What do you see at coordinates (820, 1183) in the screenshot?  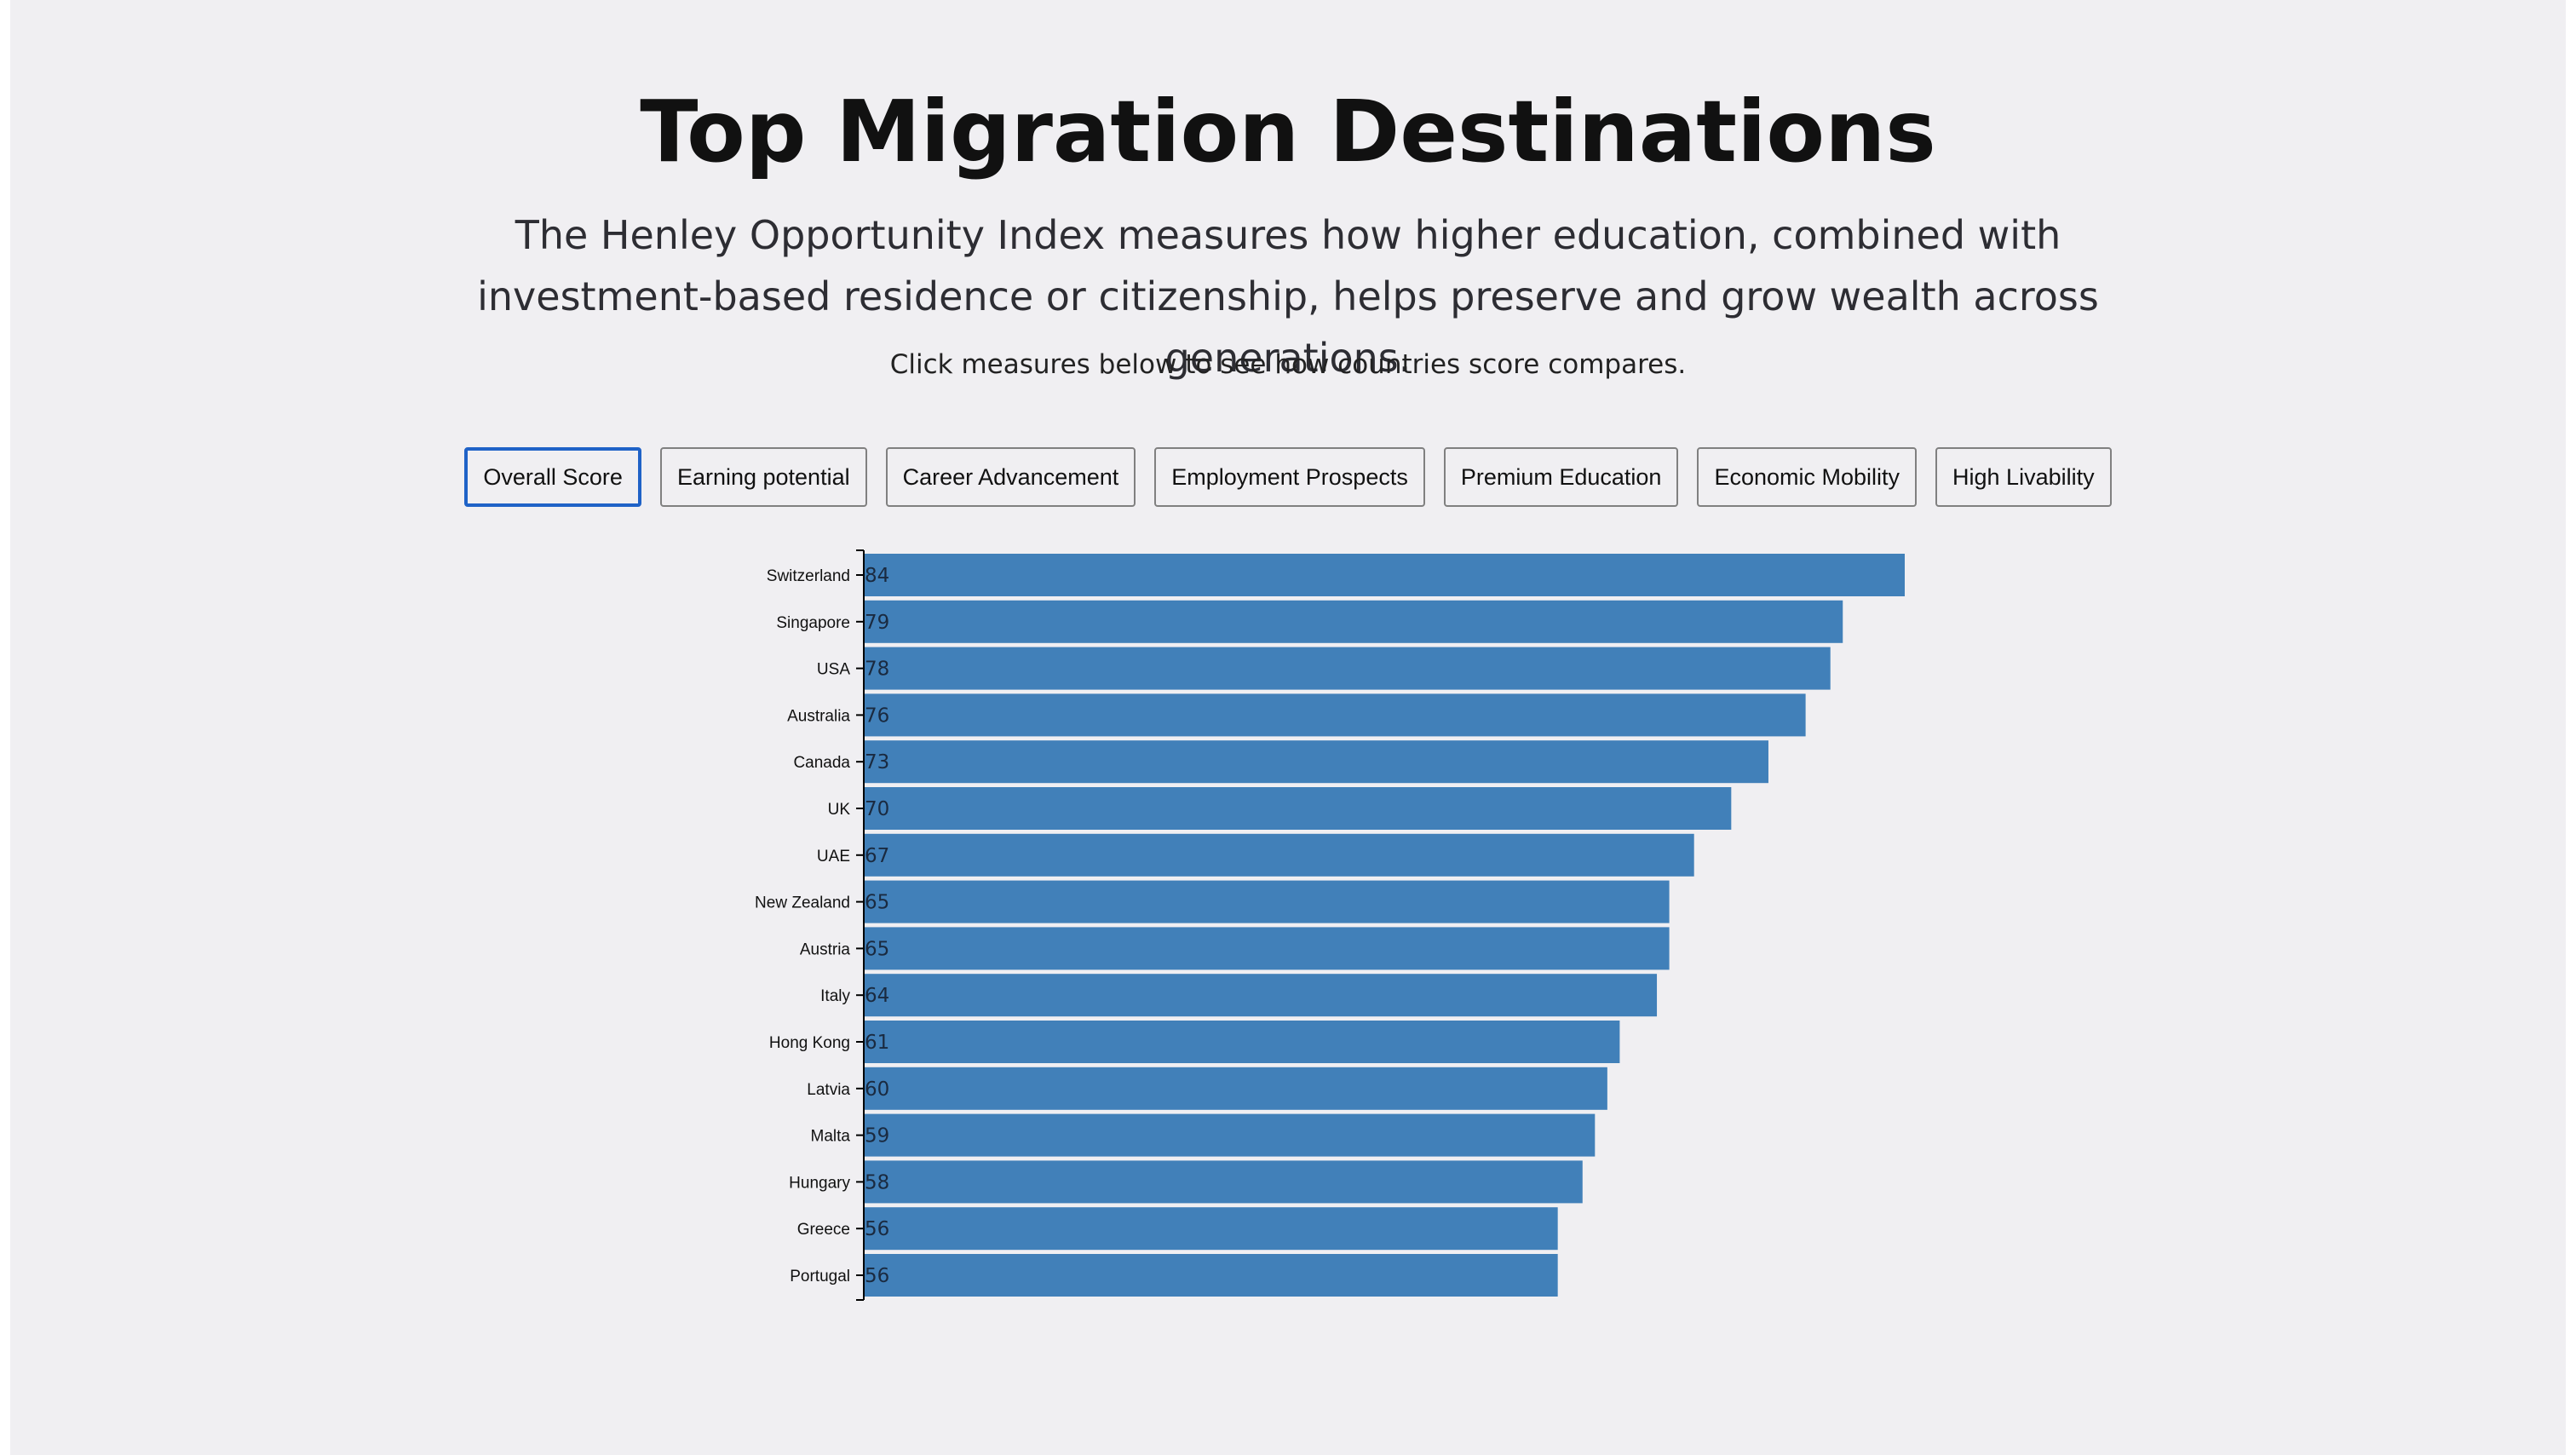 I see `y-tick-label: Hungary` at bounding box center [820, 1183].